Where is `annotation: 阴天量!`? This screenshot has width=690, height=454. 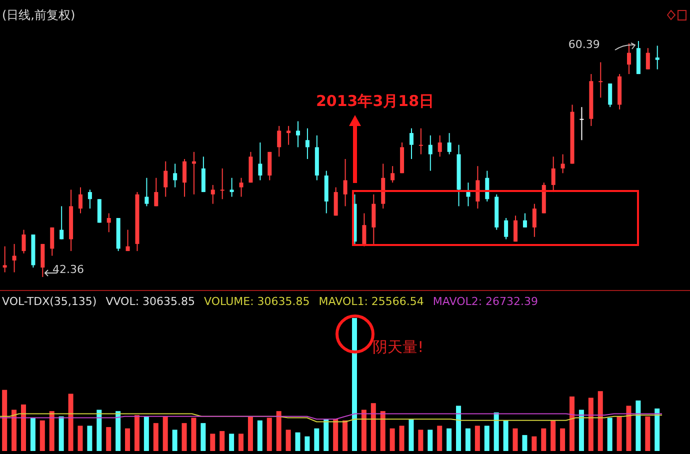
annotation: 阴天量! is located at coordinates (398, 347).